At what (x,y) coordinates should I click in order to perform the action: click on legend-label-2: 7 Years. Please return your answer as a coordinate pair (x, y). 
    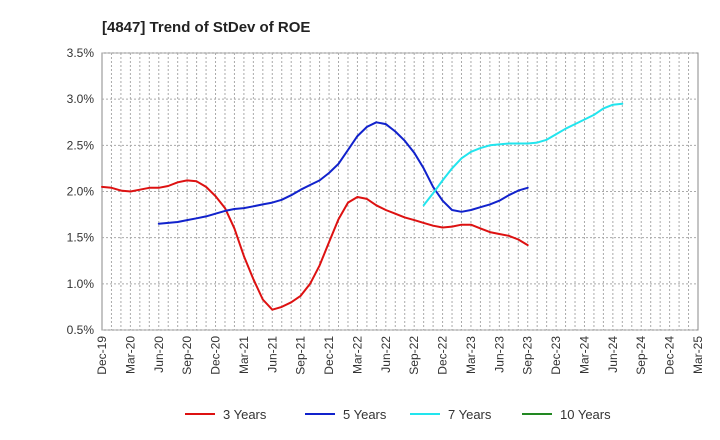
    Looking at the image, I should click on (470, 414).